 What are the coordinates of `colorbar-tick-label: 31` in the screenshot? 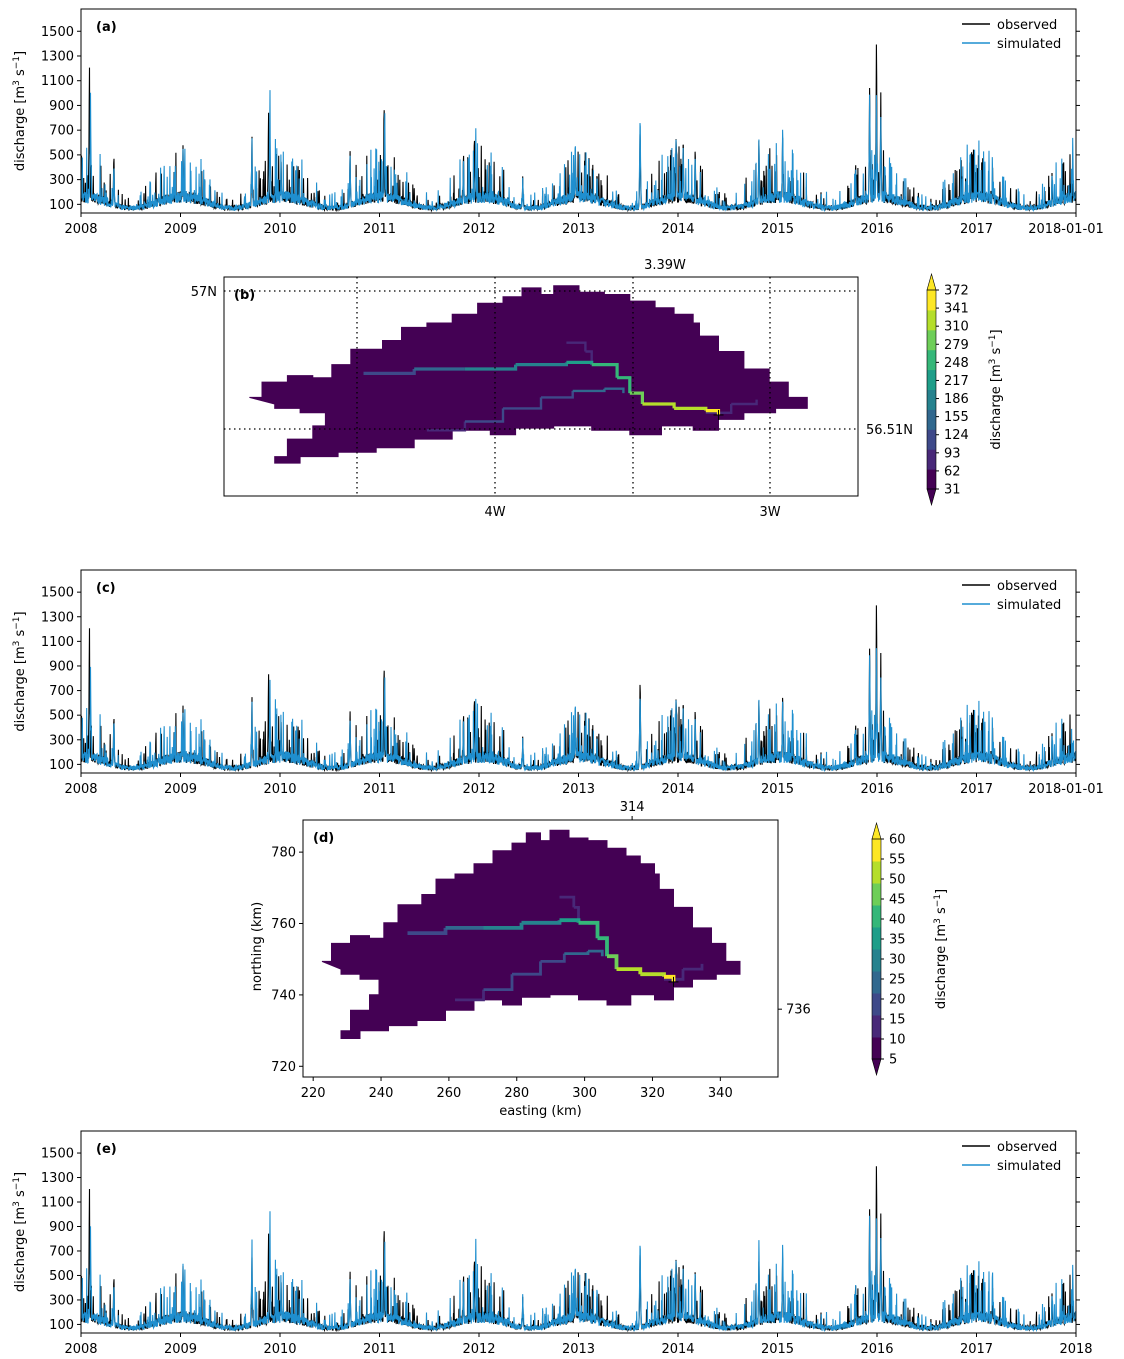 It's located at (952, 490).